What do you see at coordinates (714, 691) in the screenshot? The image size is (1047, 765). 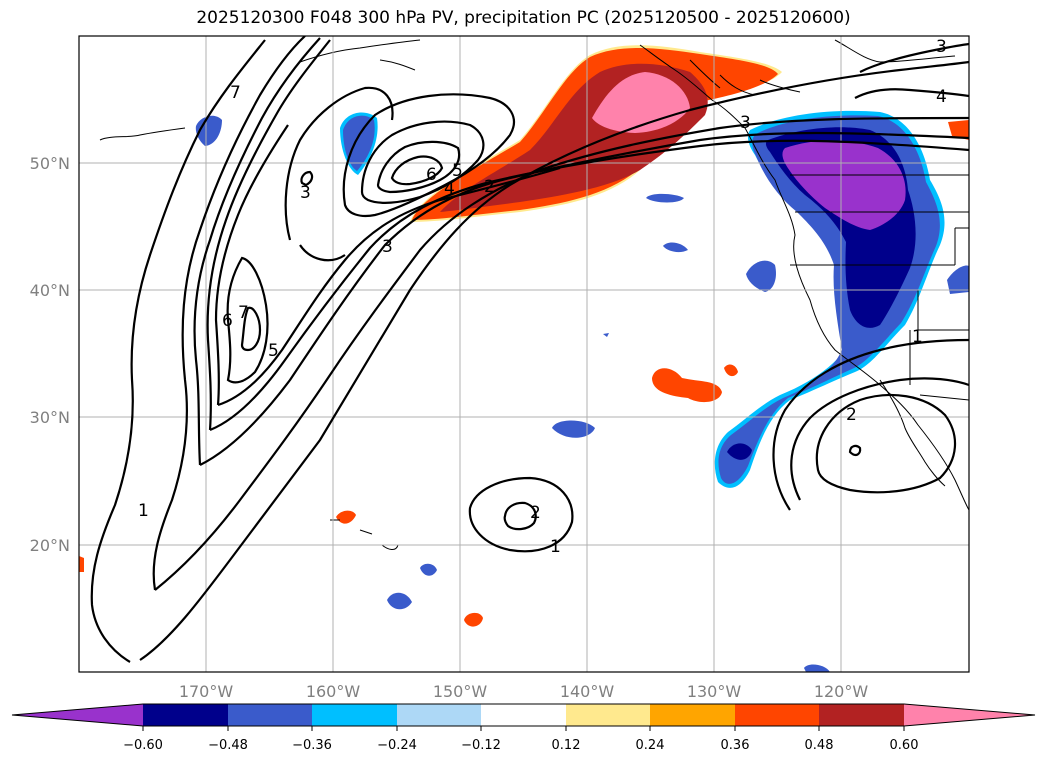 I see `lon-label: 130°W` at bounding box center [714, 691].